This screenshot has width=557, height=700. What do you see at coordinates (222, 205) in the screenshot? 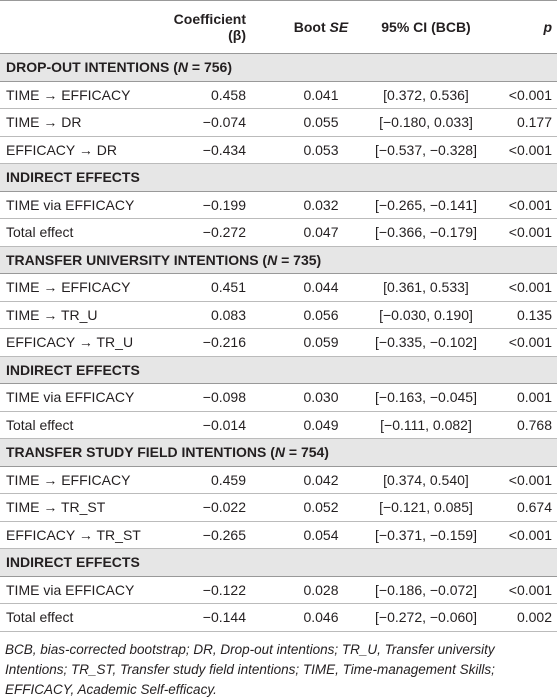
I see `cell: −0.199` at bounding box center [222, 205].